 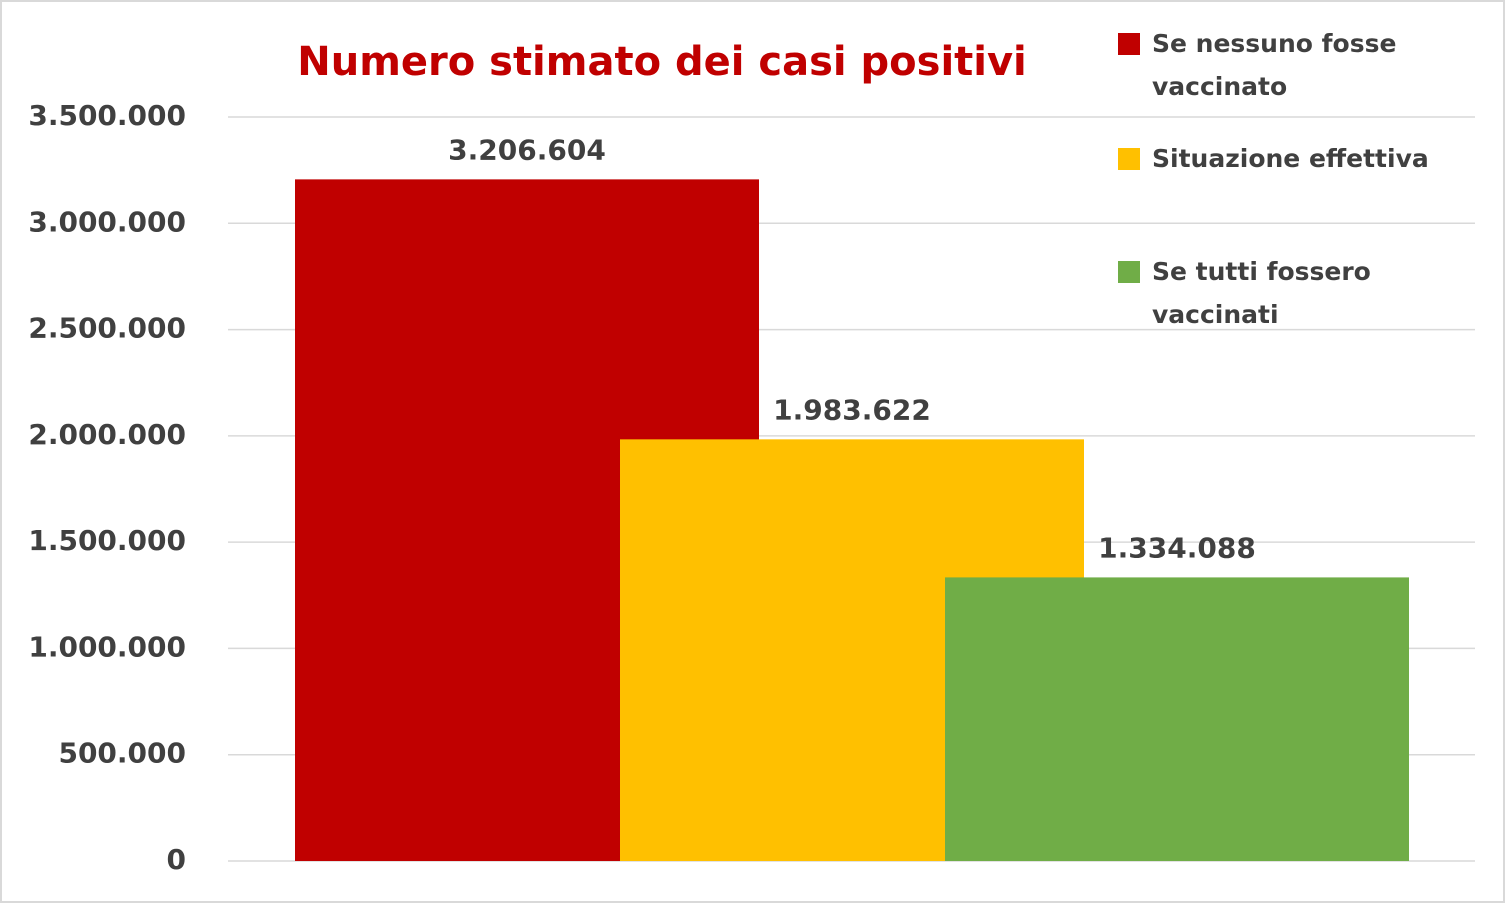 What do you see at coordinates (662, 62) in the screenshot?
I see `chart-title: Numero stimato dei casi positivi` at bounding box center [662, 62].